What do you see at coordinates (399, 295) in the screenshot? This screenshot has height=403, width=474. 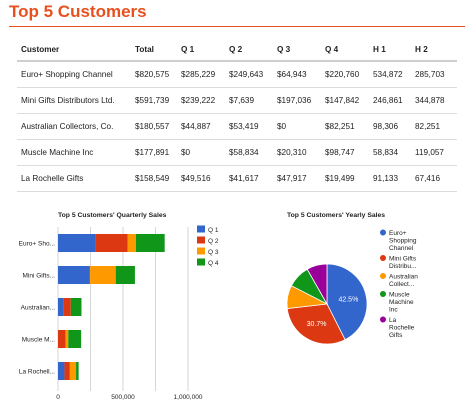 I see `legend-label: Muscle` at bounding box center [399, 295].